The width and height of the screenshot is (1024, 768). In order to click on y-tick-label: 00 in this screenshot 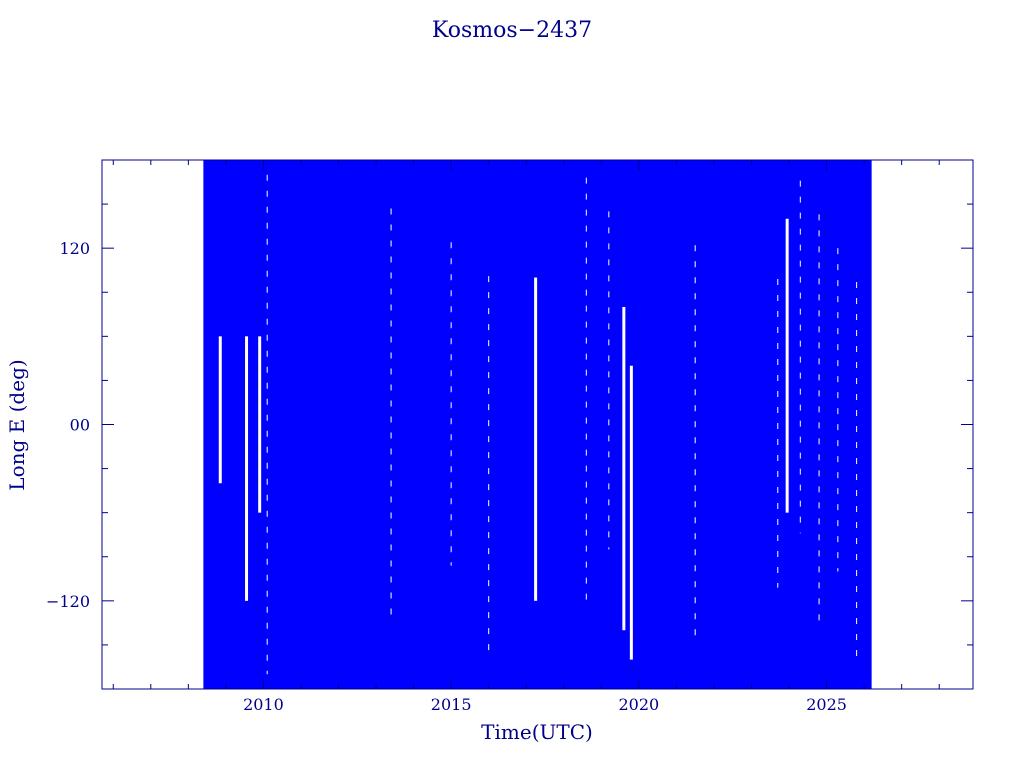, I will do `click(80, 425)`.